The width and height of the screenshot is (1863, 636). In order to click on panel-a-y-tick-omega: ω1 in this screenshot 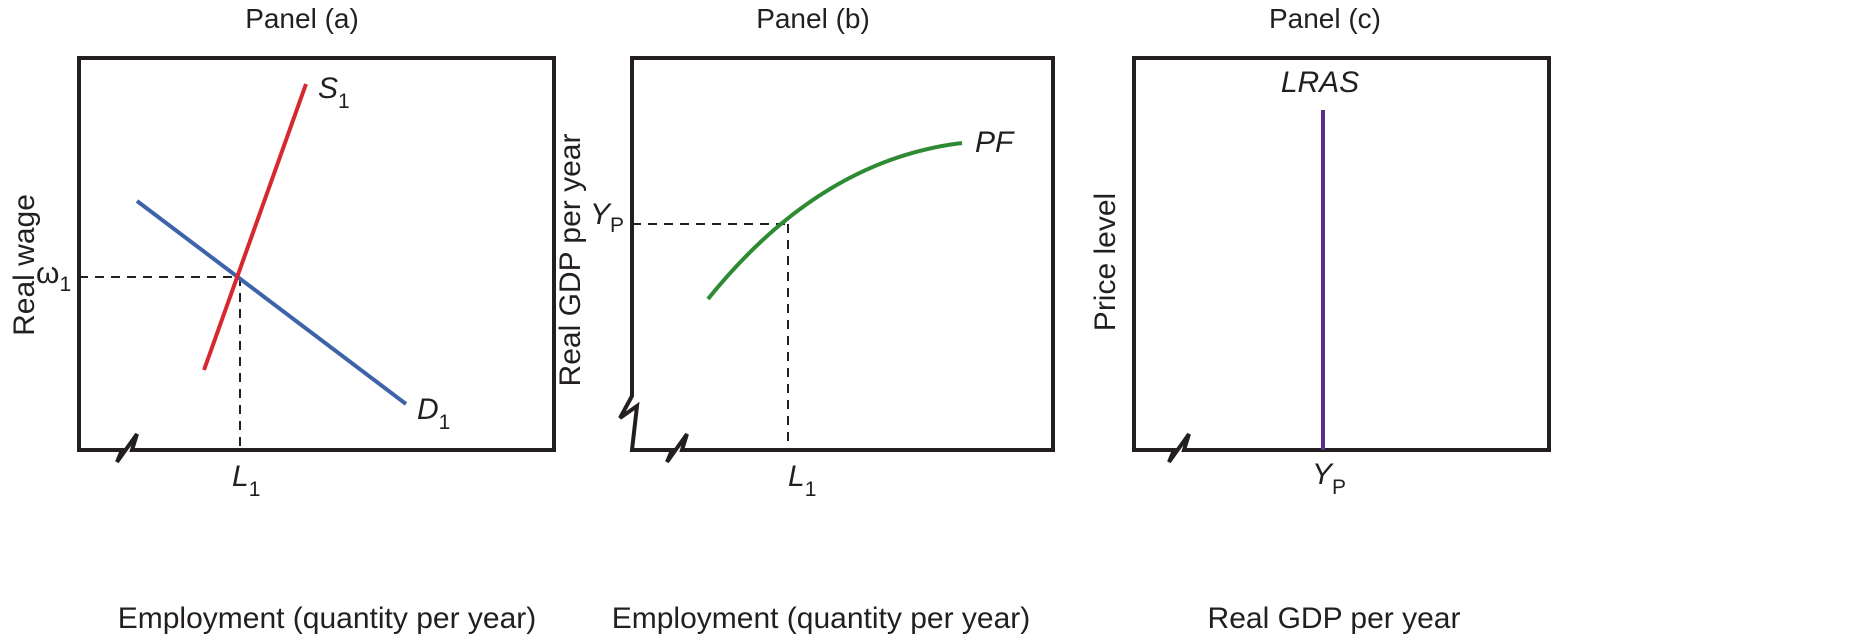, I will do `click(53, 276)`.